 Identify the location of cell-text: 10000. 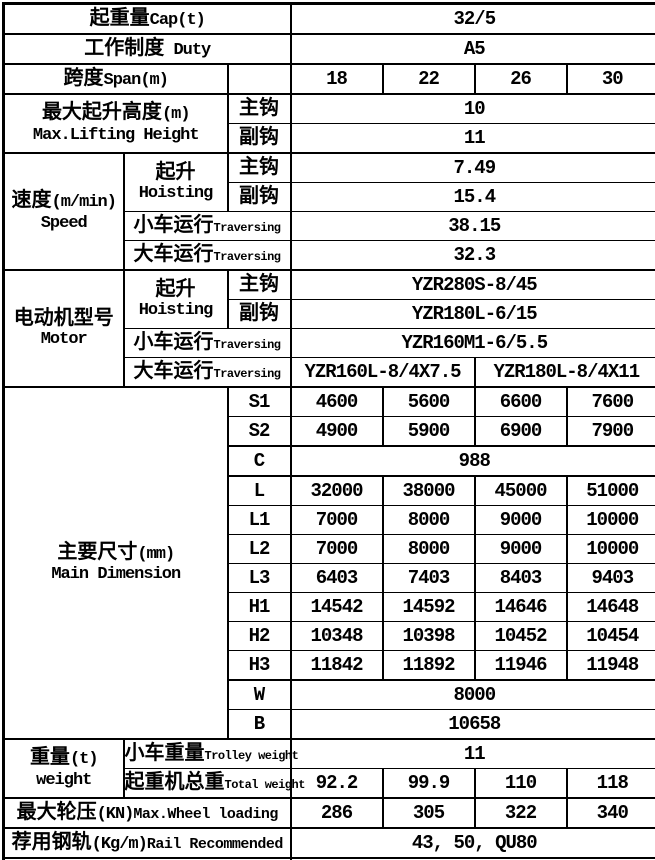
(612, 548).